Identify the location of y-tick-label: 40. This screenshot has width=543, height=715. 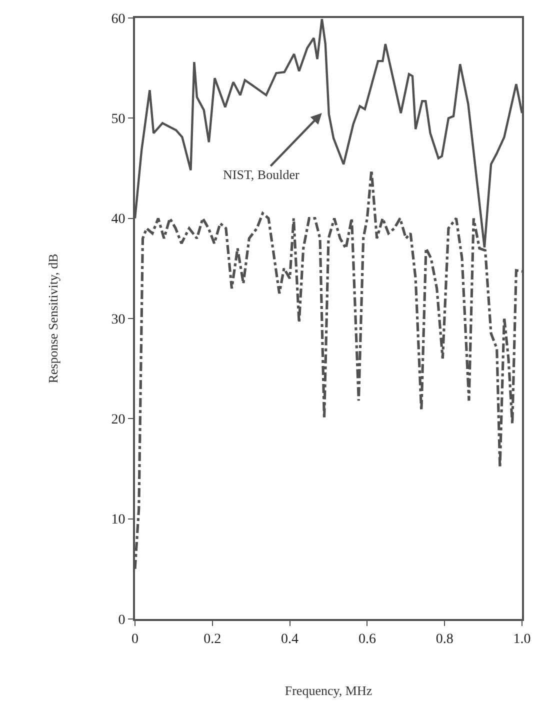
(118, 220).